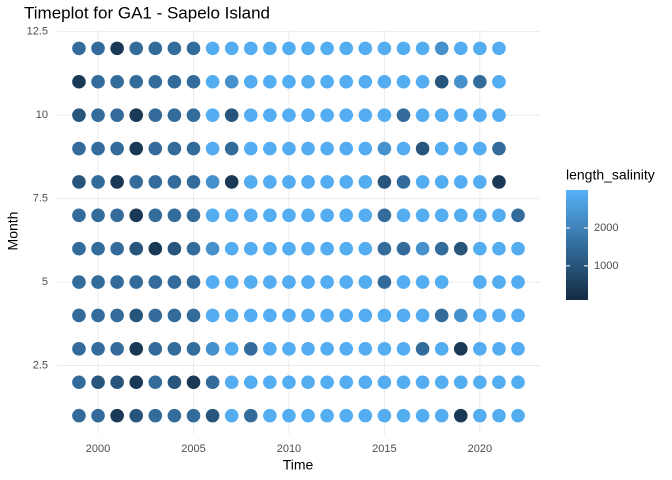  I want to click on x-tick-label: 2010, so click(289, 449).